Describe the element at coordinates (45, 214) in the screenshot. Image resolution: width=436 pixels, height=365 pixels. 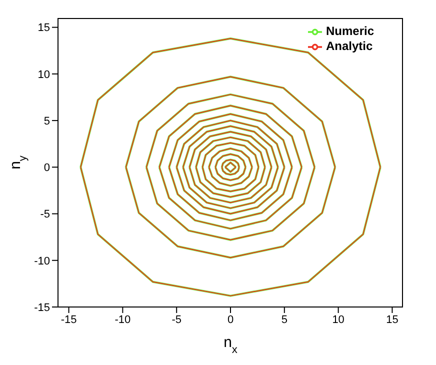
I see `y-tick-label: -5` at that location.